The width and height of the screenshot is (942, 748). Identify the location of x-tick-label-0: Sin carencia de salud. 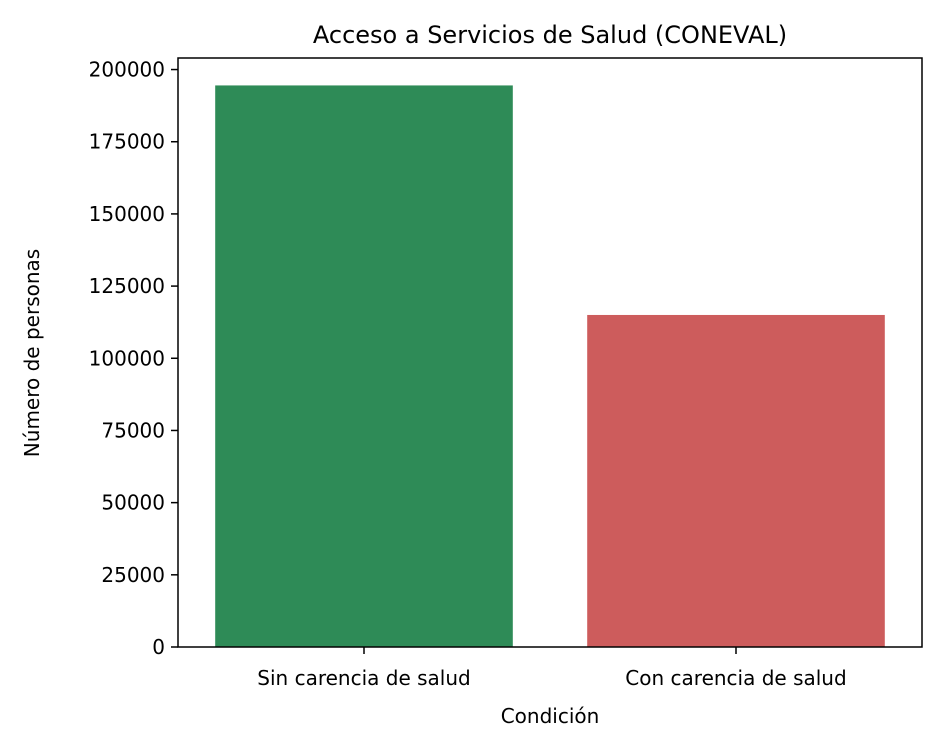
(363, 678).